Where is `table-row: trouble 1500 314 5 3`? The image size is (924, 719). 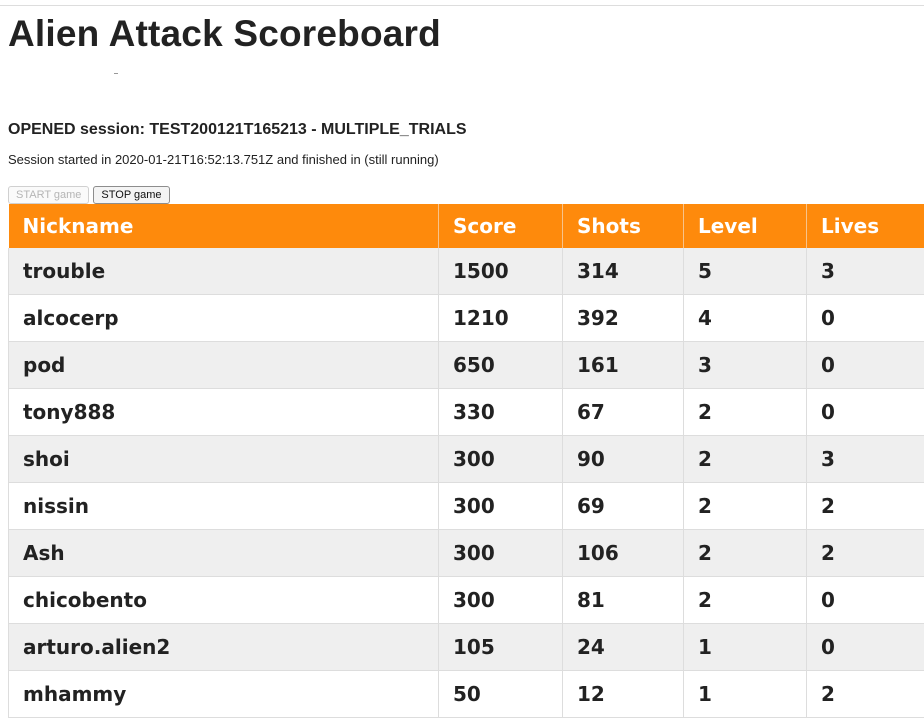
table-row: trouble 1500 314 5 3 is located at coordinates (466, 271).